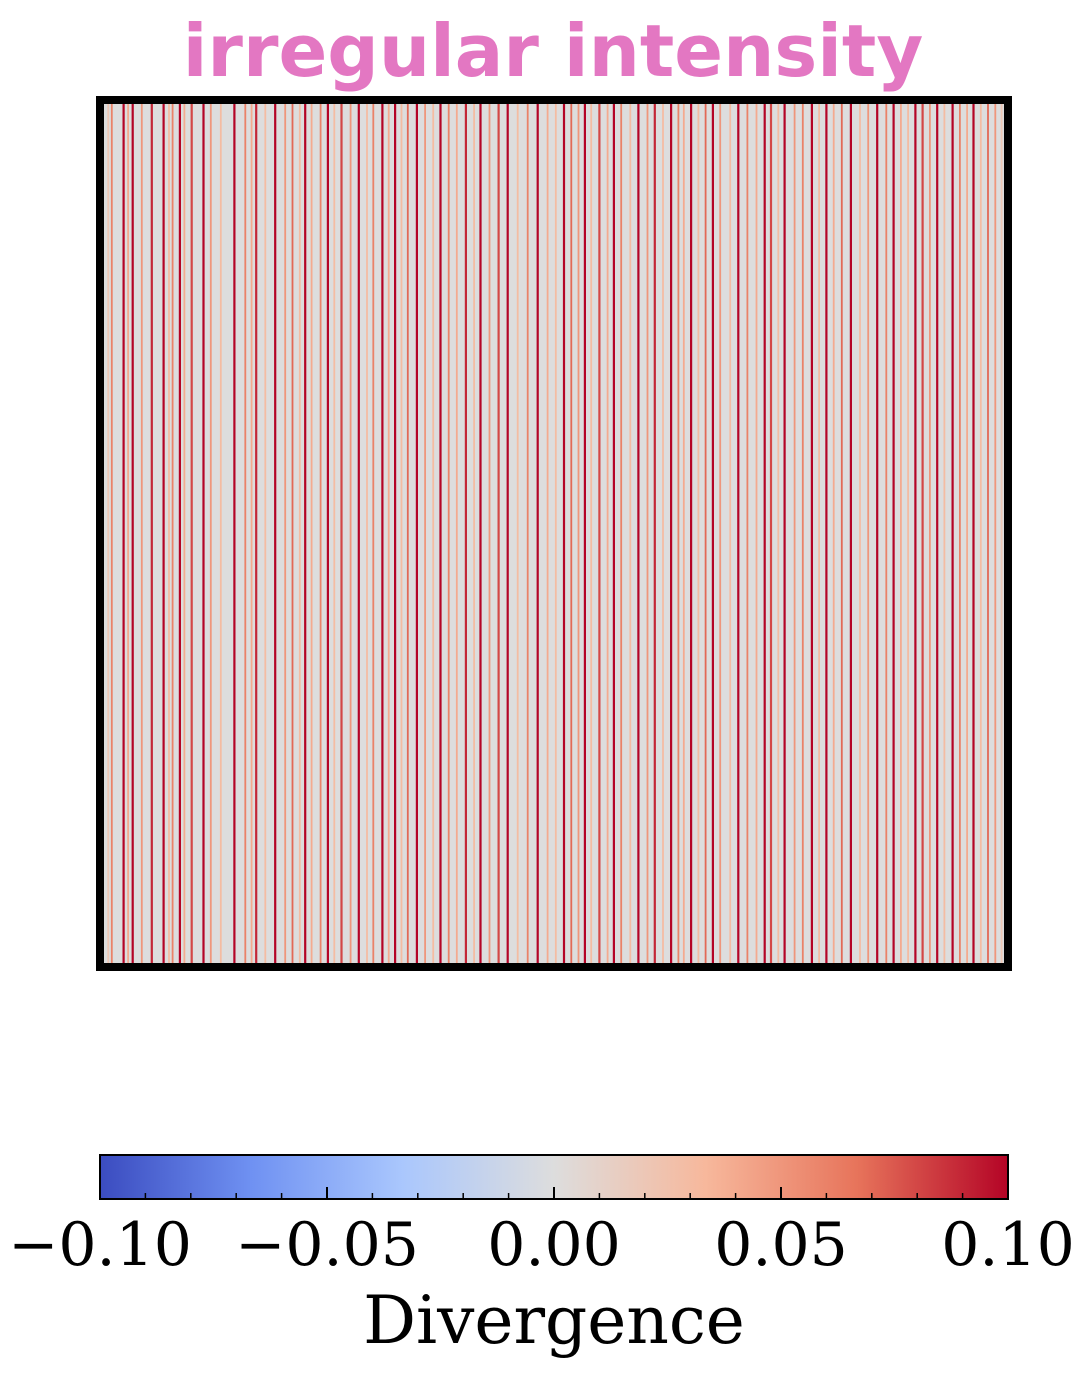 The width and height of the screenshot is (1081, 1374). Describe the element at coordinates (1008, 1245) in the screenshot. I see `colorbar-tick-label: 0.10` at that location.